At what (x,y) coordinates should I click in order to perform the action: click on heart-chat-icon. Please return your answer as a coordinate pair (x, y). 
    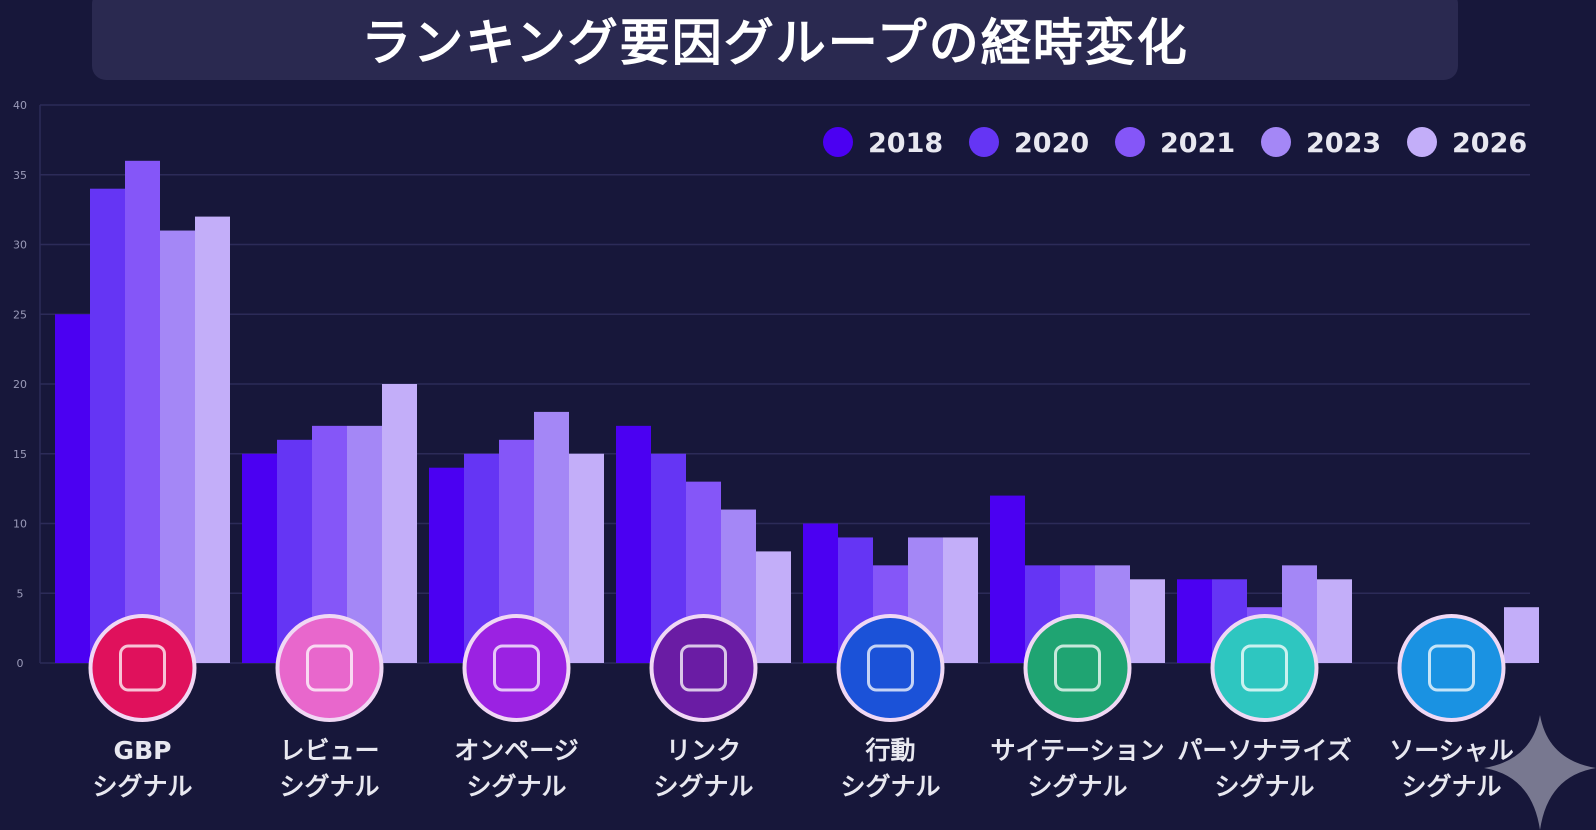
    Looking at the image, I should click on (1451, 668).